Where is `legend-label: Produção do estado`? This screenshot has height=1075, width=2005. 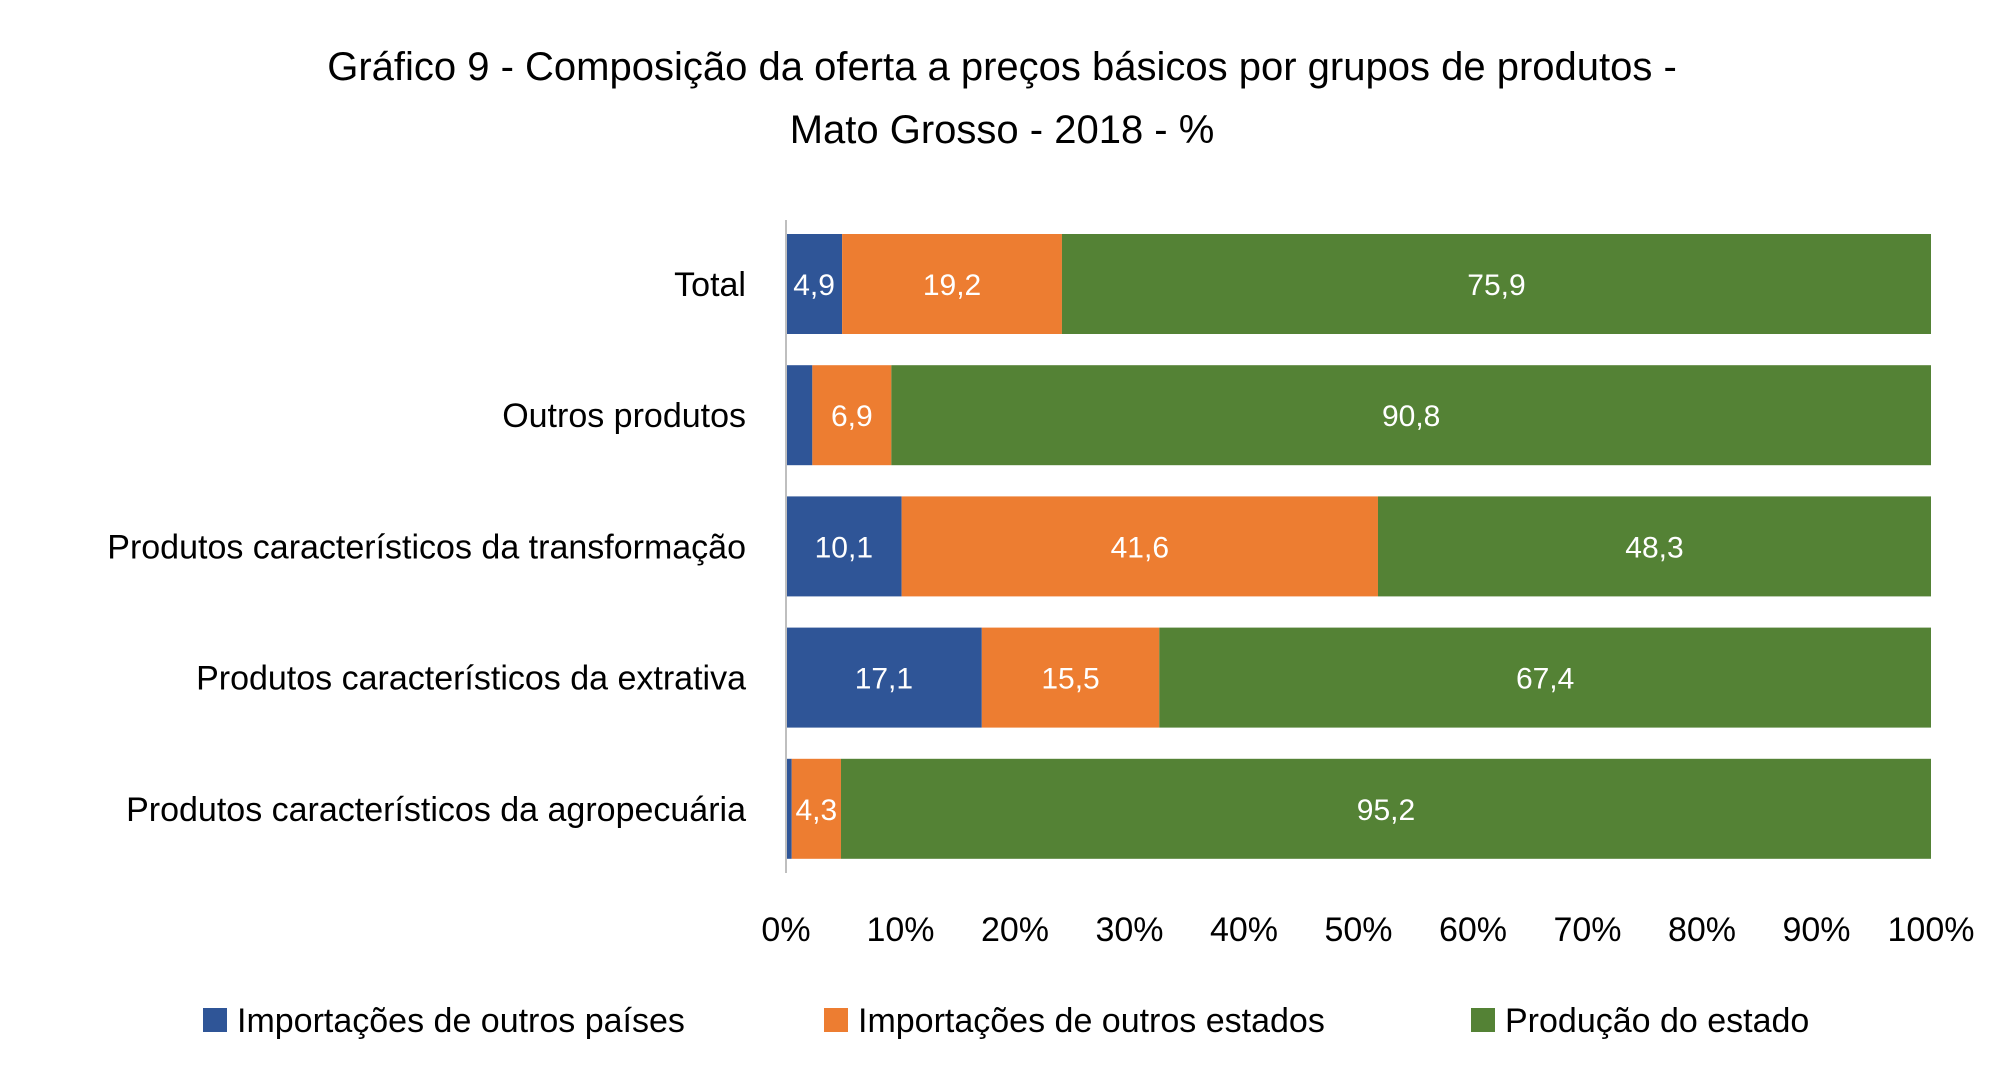 legend-label: Produção do estado is located at coordinates (1657, 1021).